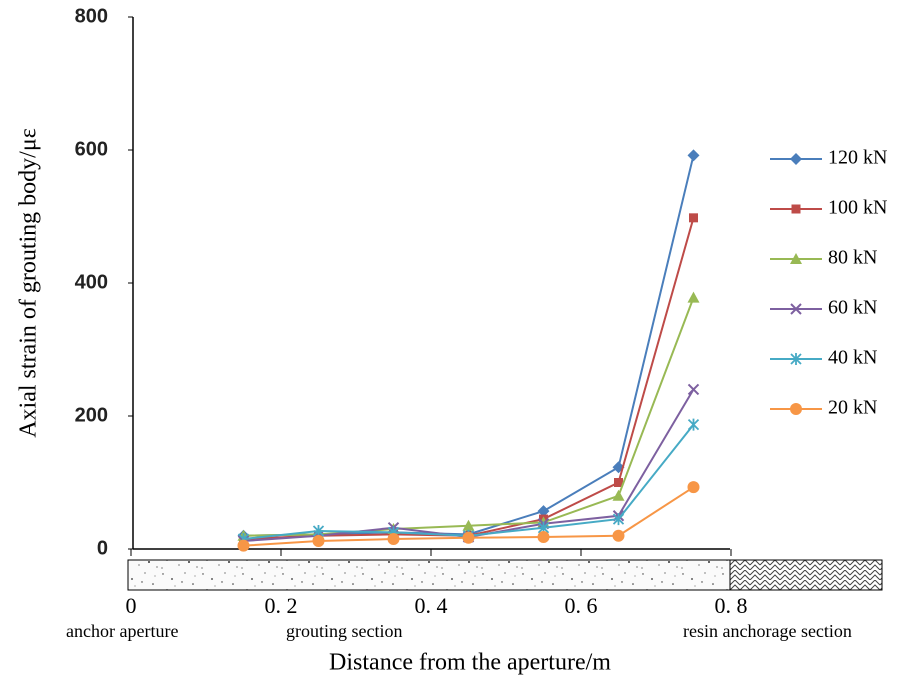 This screenshot has width=911, height=684. I want to click on annotation: resin anchorage section, so click(767, 631).